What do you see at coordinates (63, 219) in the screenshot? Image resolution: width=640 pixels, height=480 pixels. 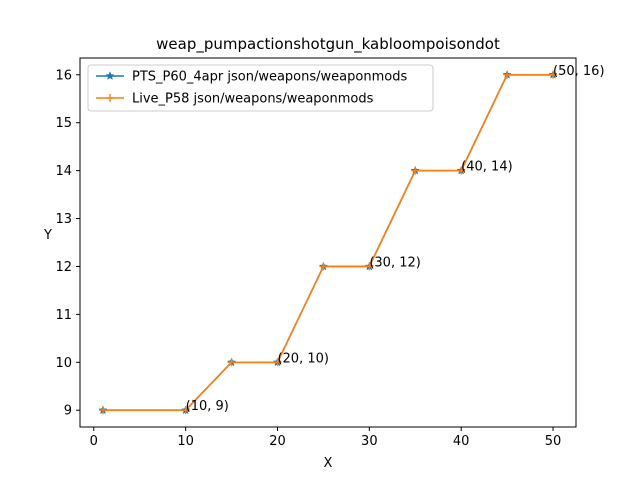 I see `y-tick-label: 13` at bounding box center [63, 219].